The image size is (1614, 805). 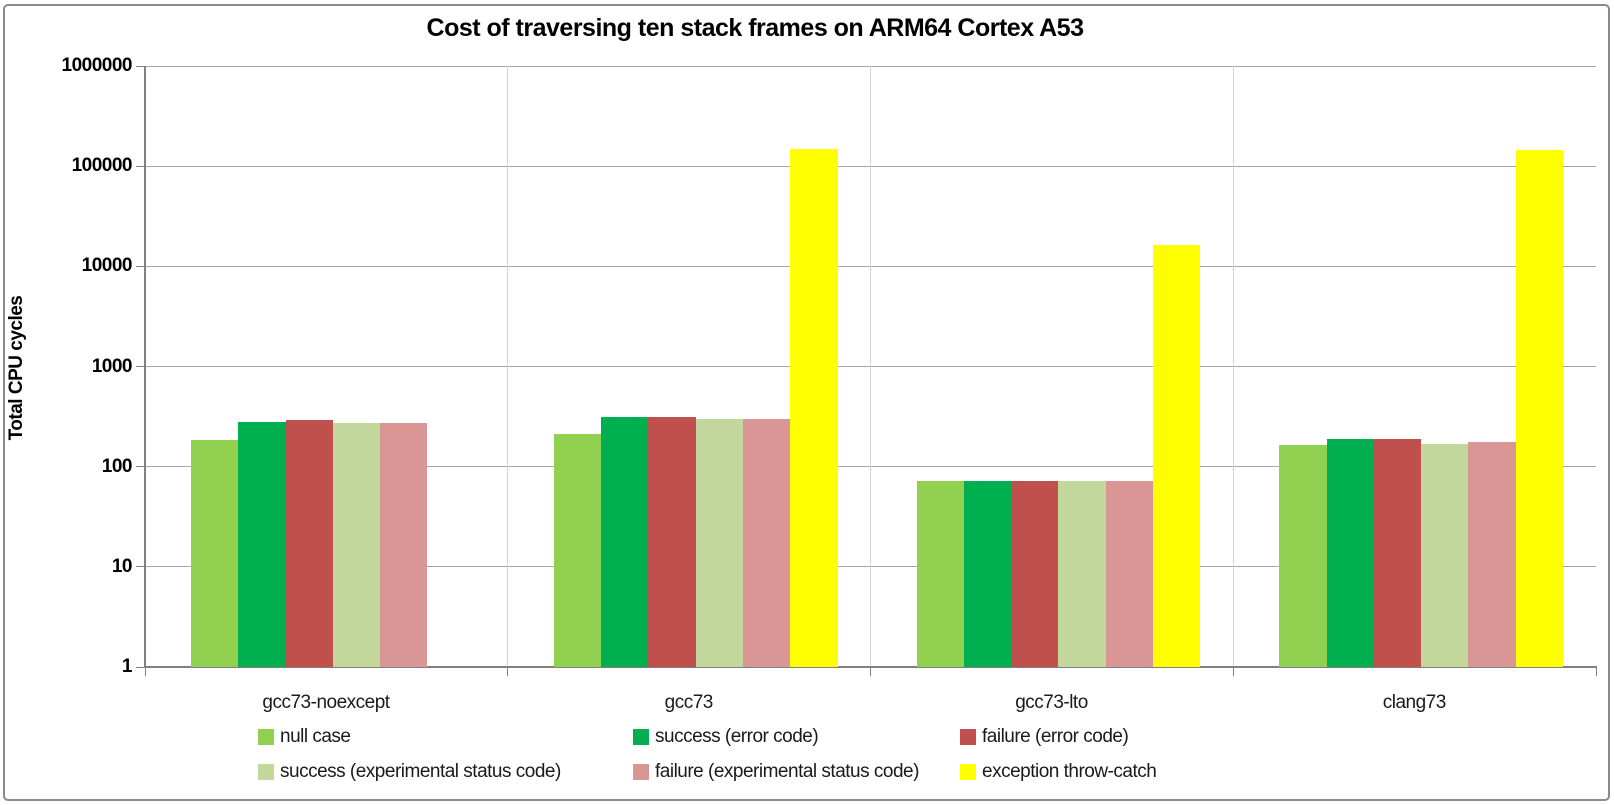 I want to click on y-tick-label: 1, so click(x=127, y=666).